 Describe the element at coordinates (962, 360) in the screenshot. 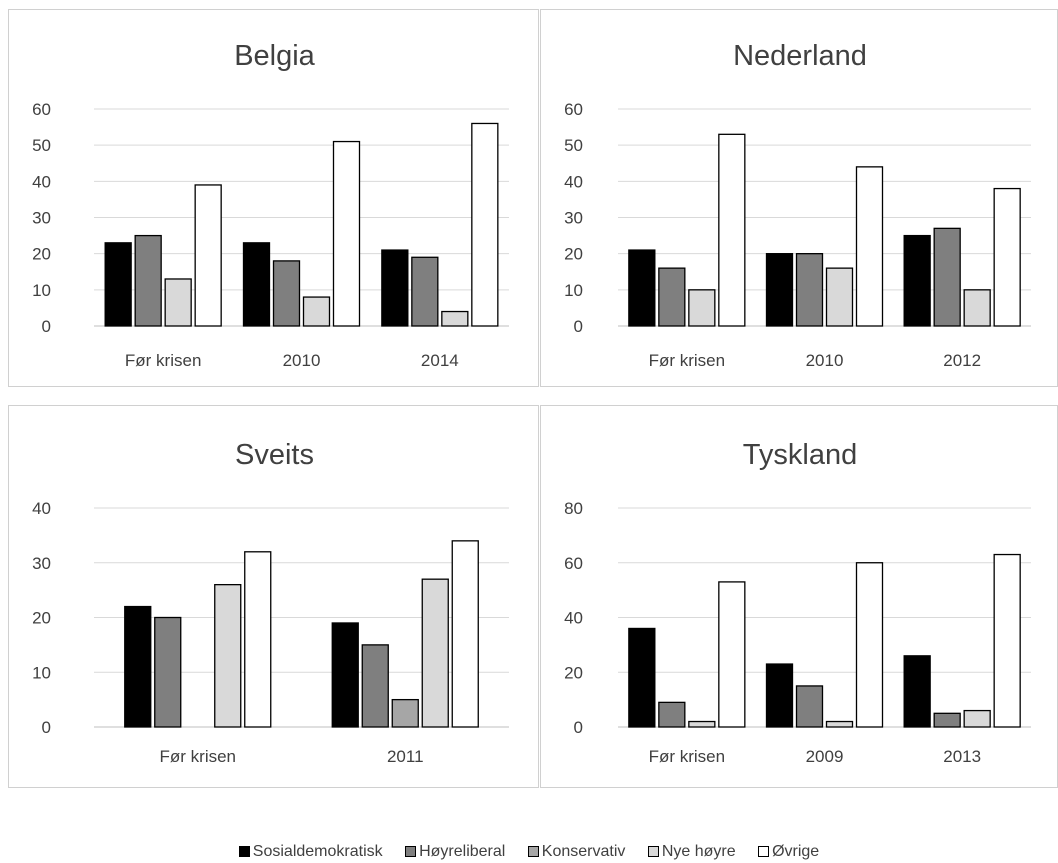

I see `x-tick-label: 2012` at that location.